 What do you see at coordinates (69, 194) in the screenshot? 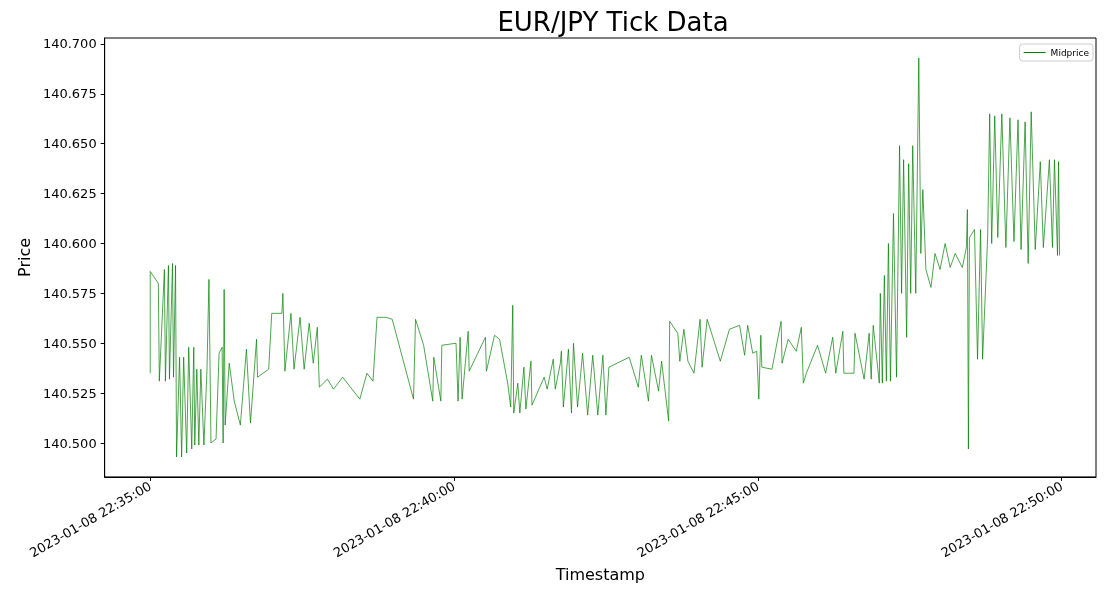
I see `y-tick-label: 140.625` at bounding box center [69, 194].